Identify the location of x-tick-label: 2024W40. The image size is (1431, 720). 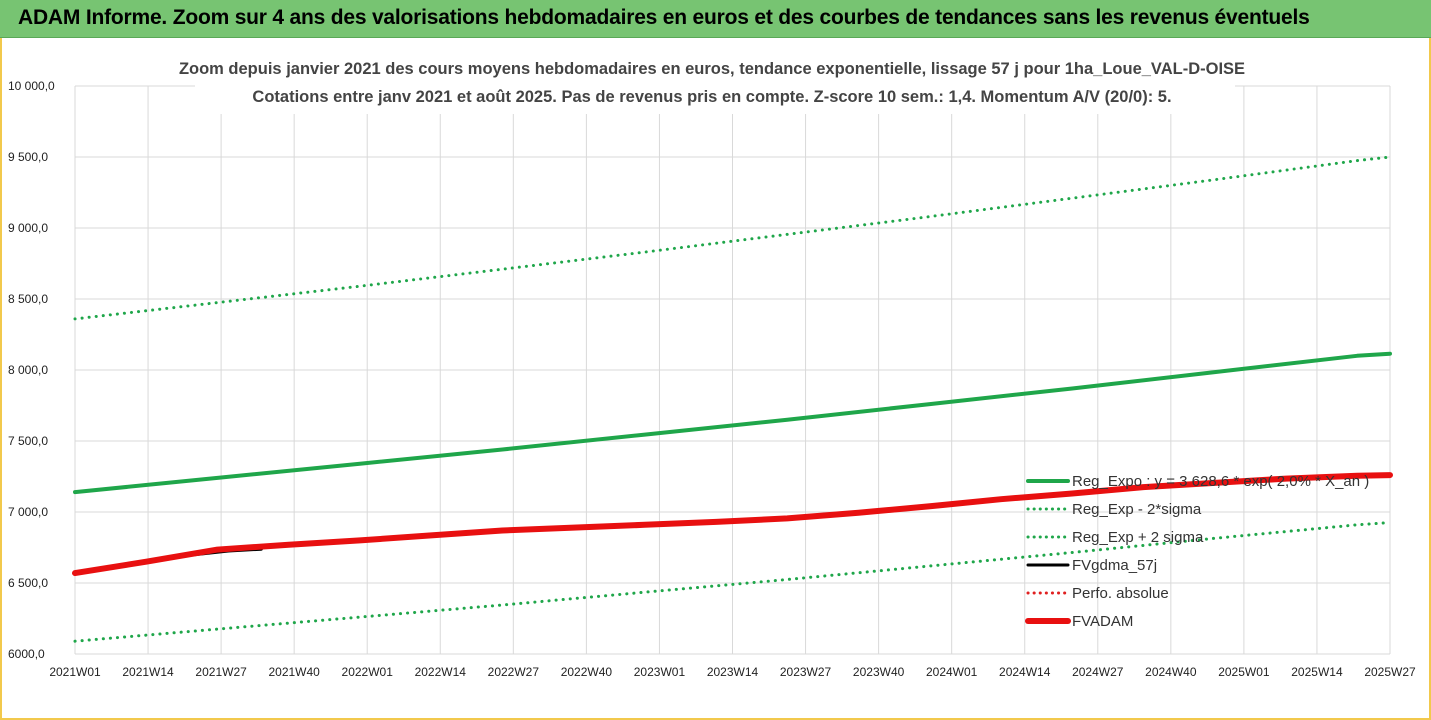
(1171, 672).